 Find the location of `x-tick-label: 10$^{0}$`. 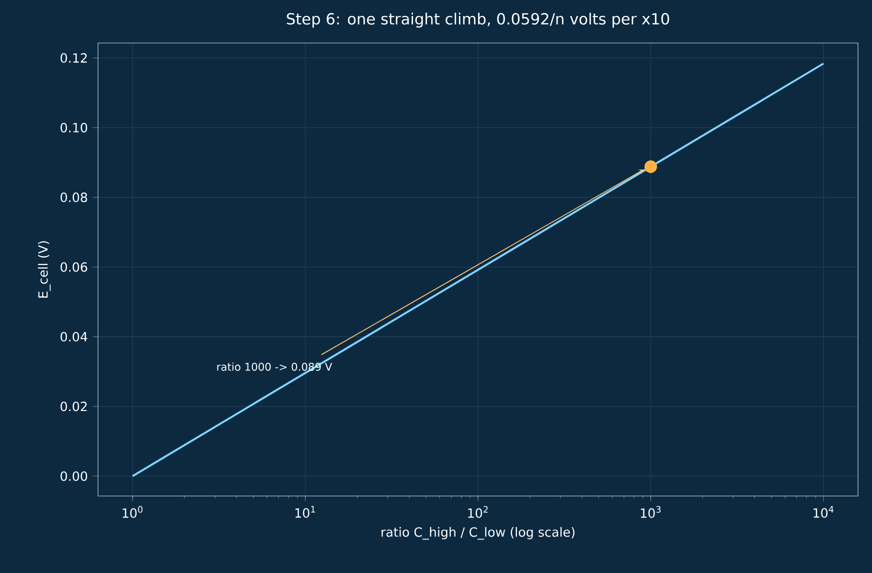

x-tick-label: 10$^{0}$ is located at coordinates (132, 512).